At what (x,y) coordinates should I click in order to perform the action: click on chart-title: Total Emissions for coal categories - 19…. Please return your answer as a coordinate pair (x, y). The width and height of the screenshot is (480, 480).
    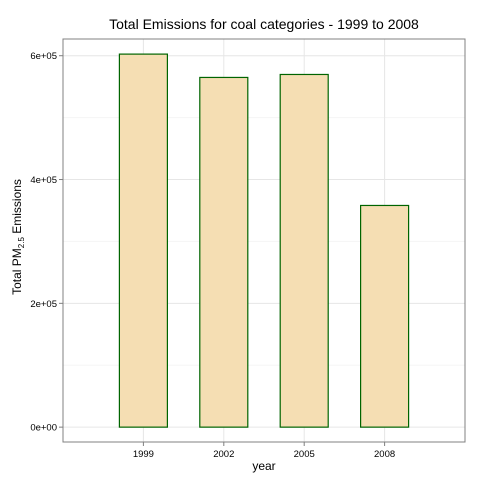
    Looking at the image, I should click on (264, 24).